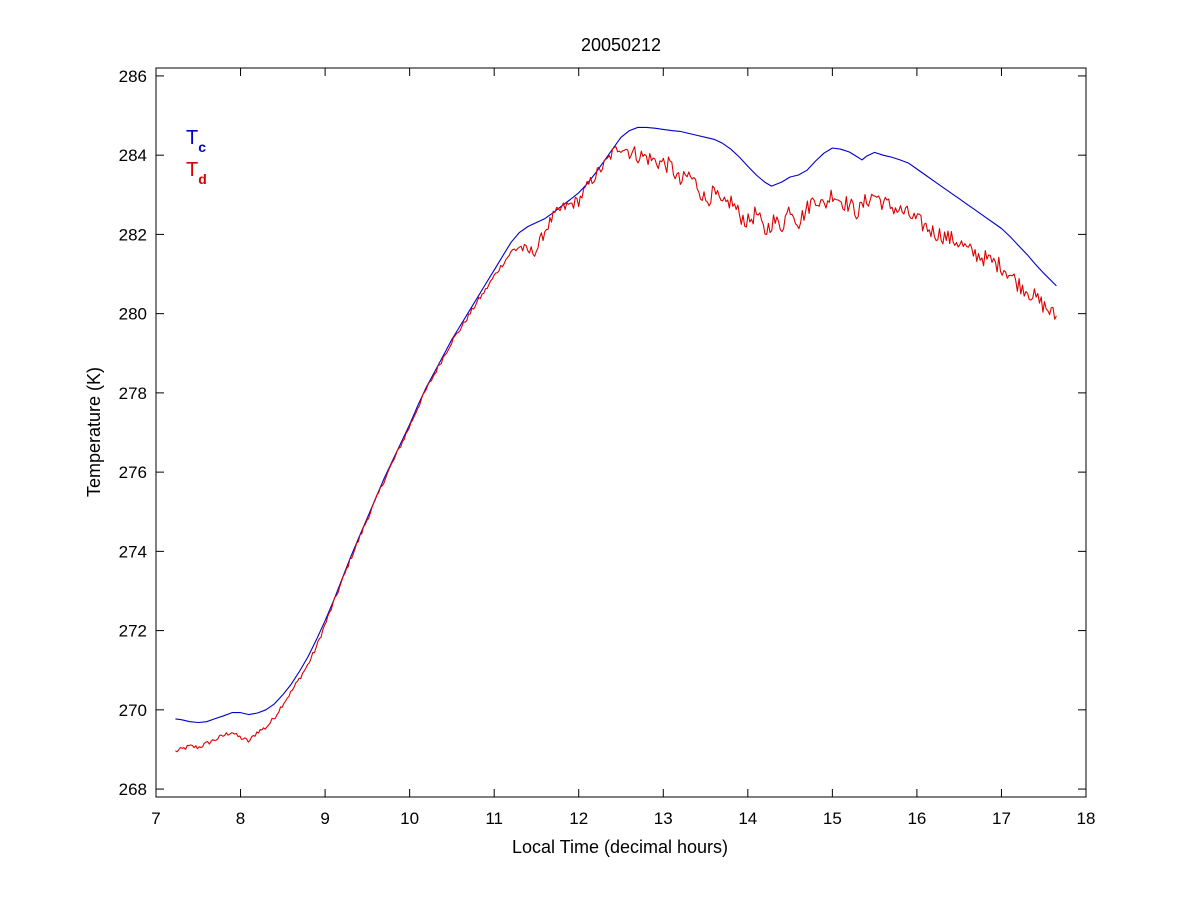 This screenshot has height=900, width=1200. I want to click on x-tick-label: 11, so click(494, 818).